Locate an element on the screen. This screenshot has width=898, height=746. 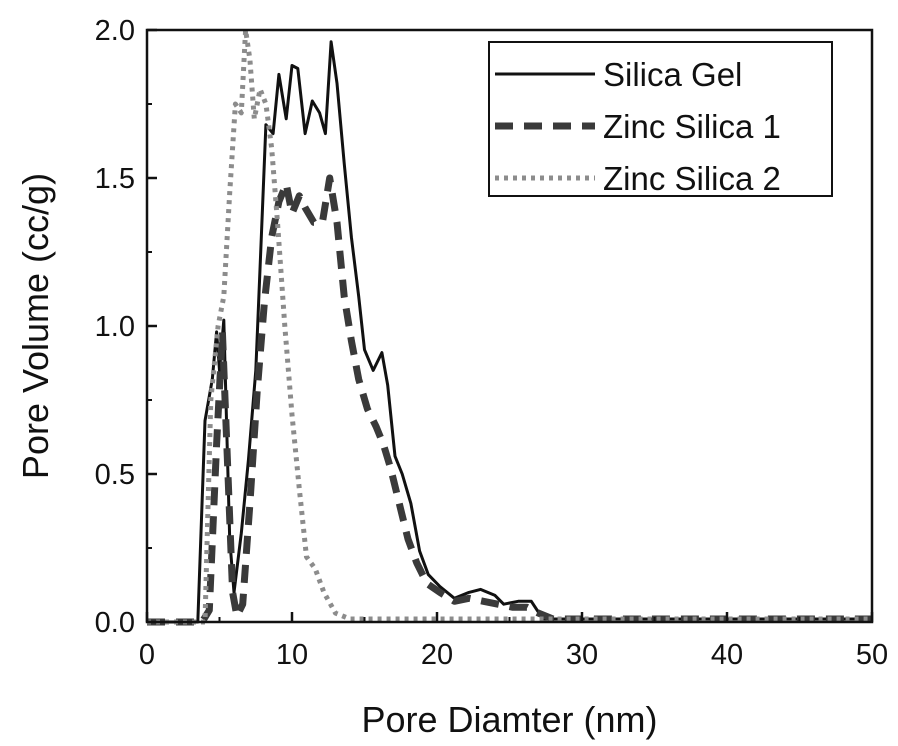
x-tick-label: 40 is located at coordinates (727, 655).